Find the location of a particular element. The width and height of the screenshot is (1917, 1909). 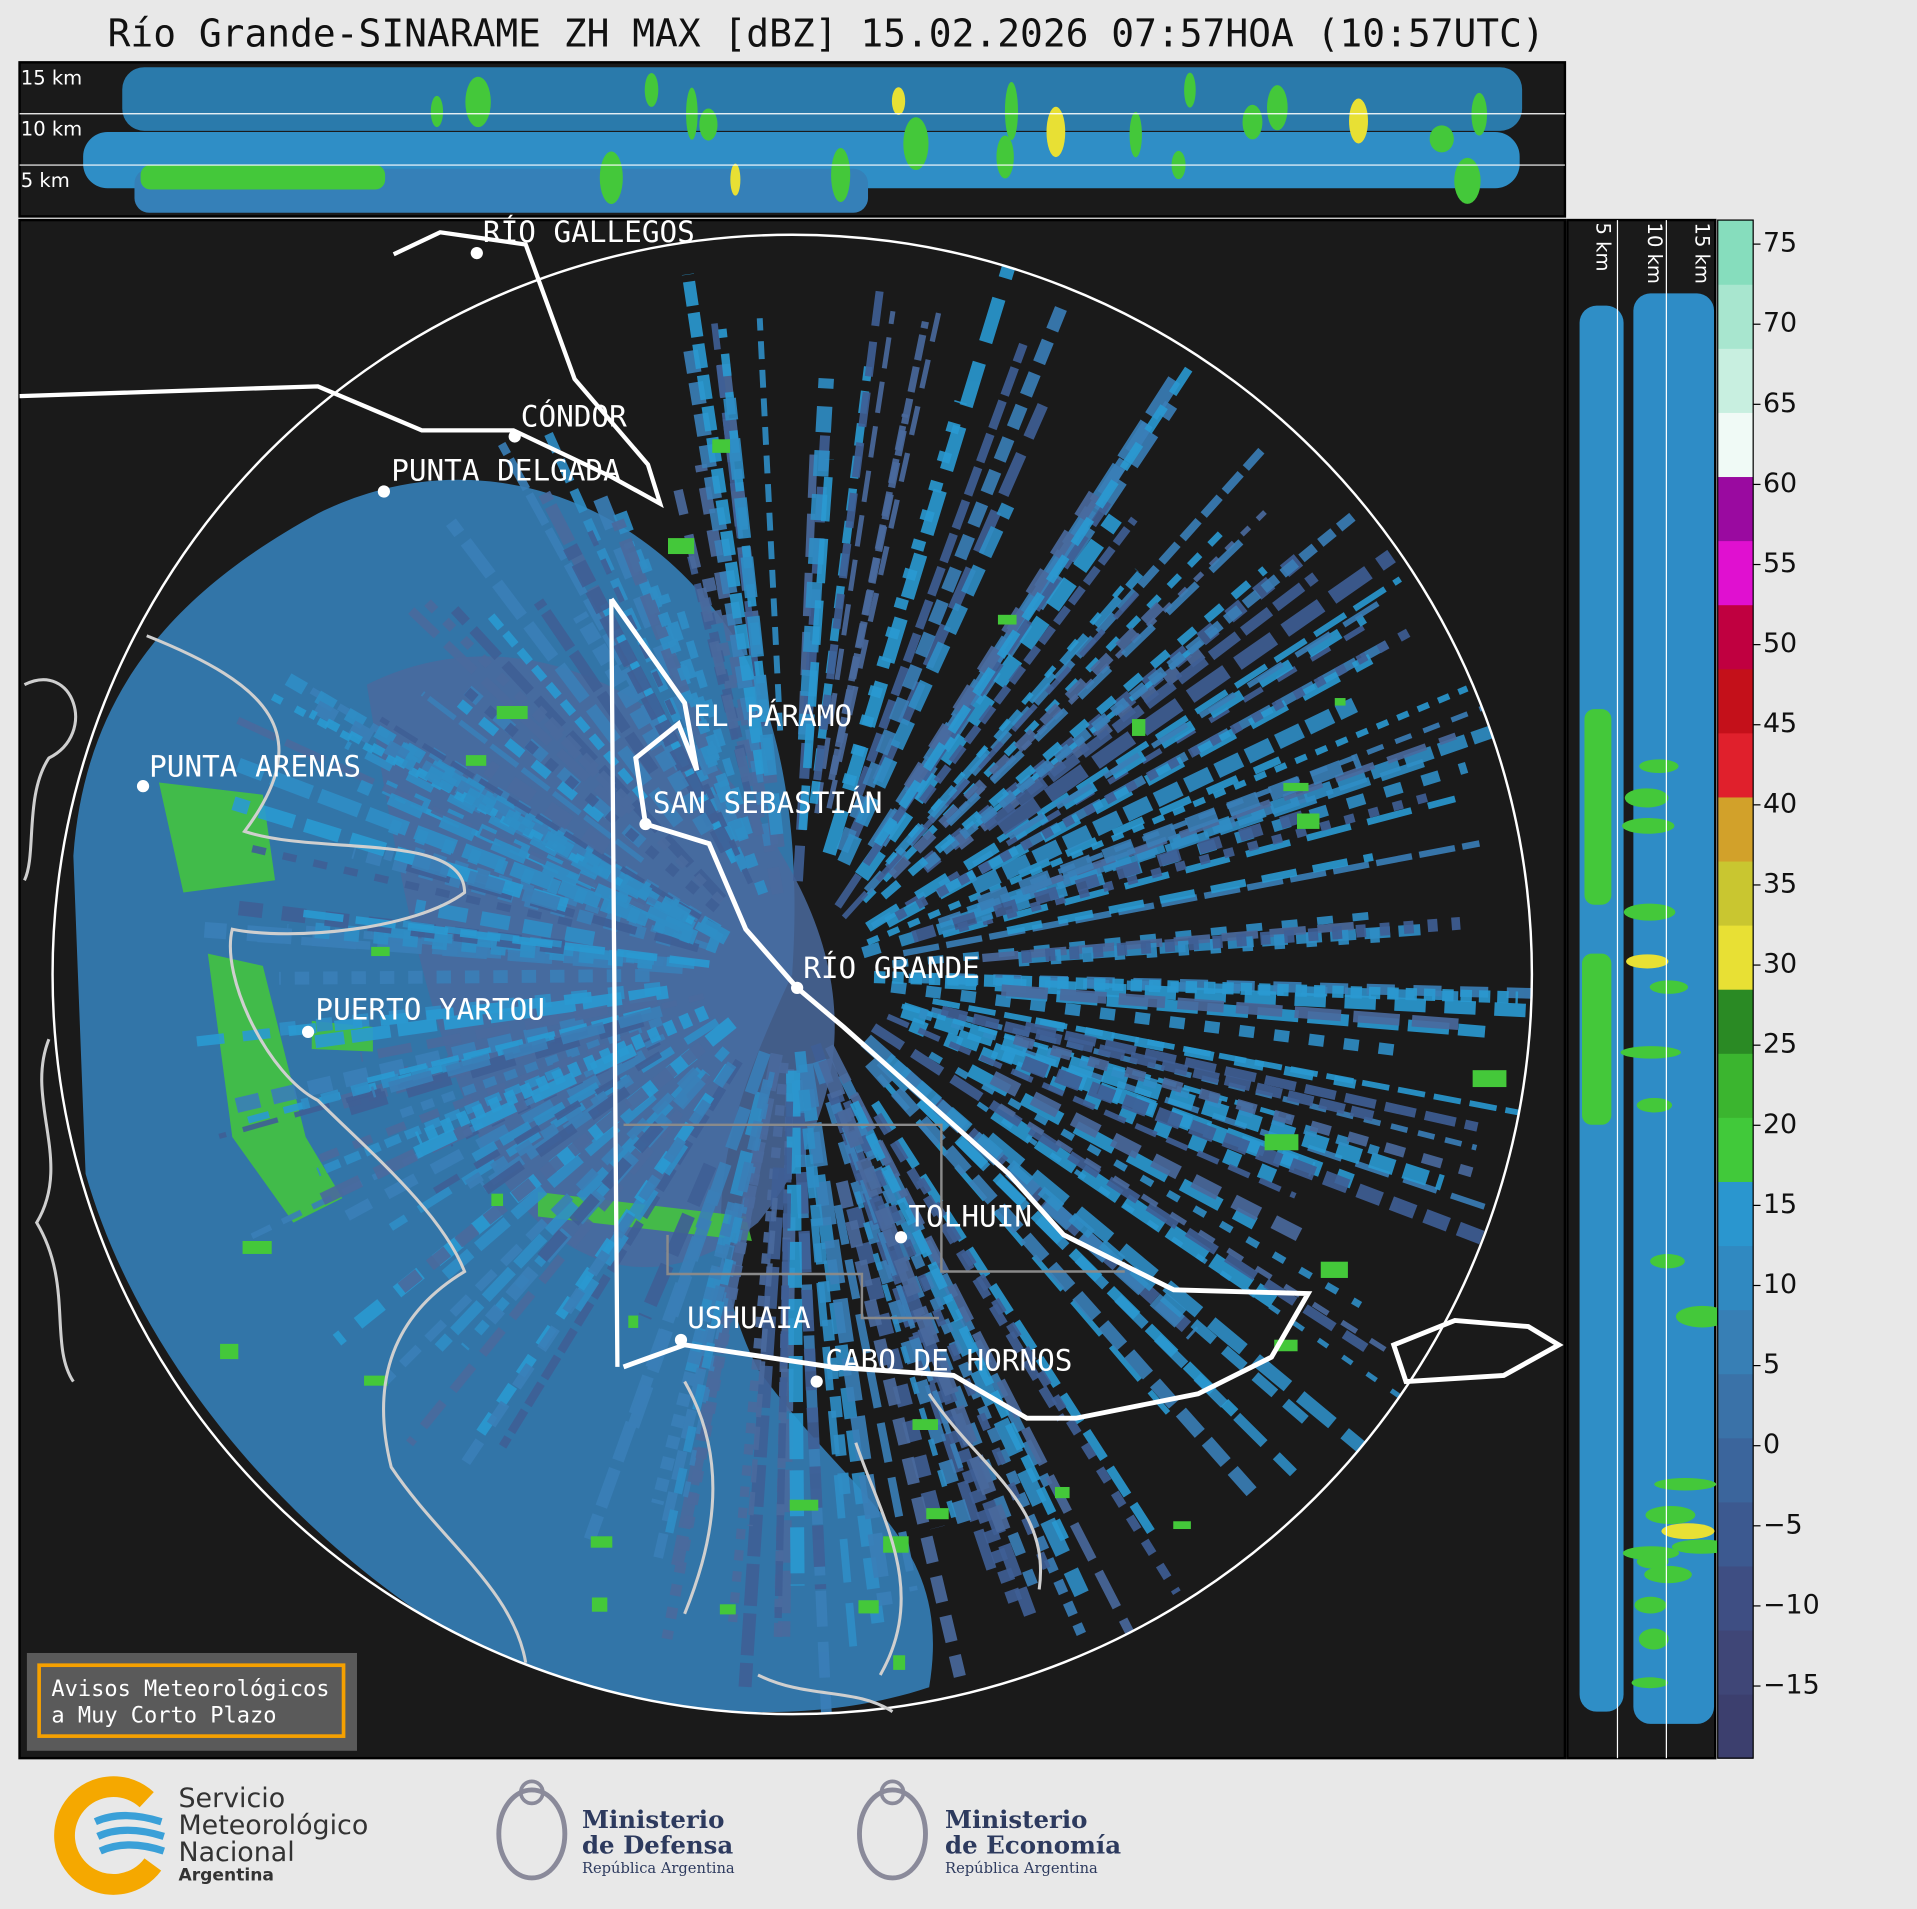

colorbar-tick-label: 10 is located at coordinates (1780, 1284).